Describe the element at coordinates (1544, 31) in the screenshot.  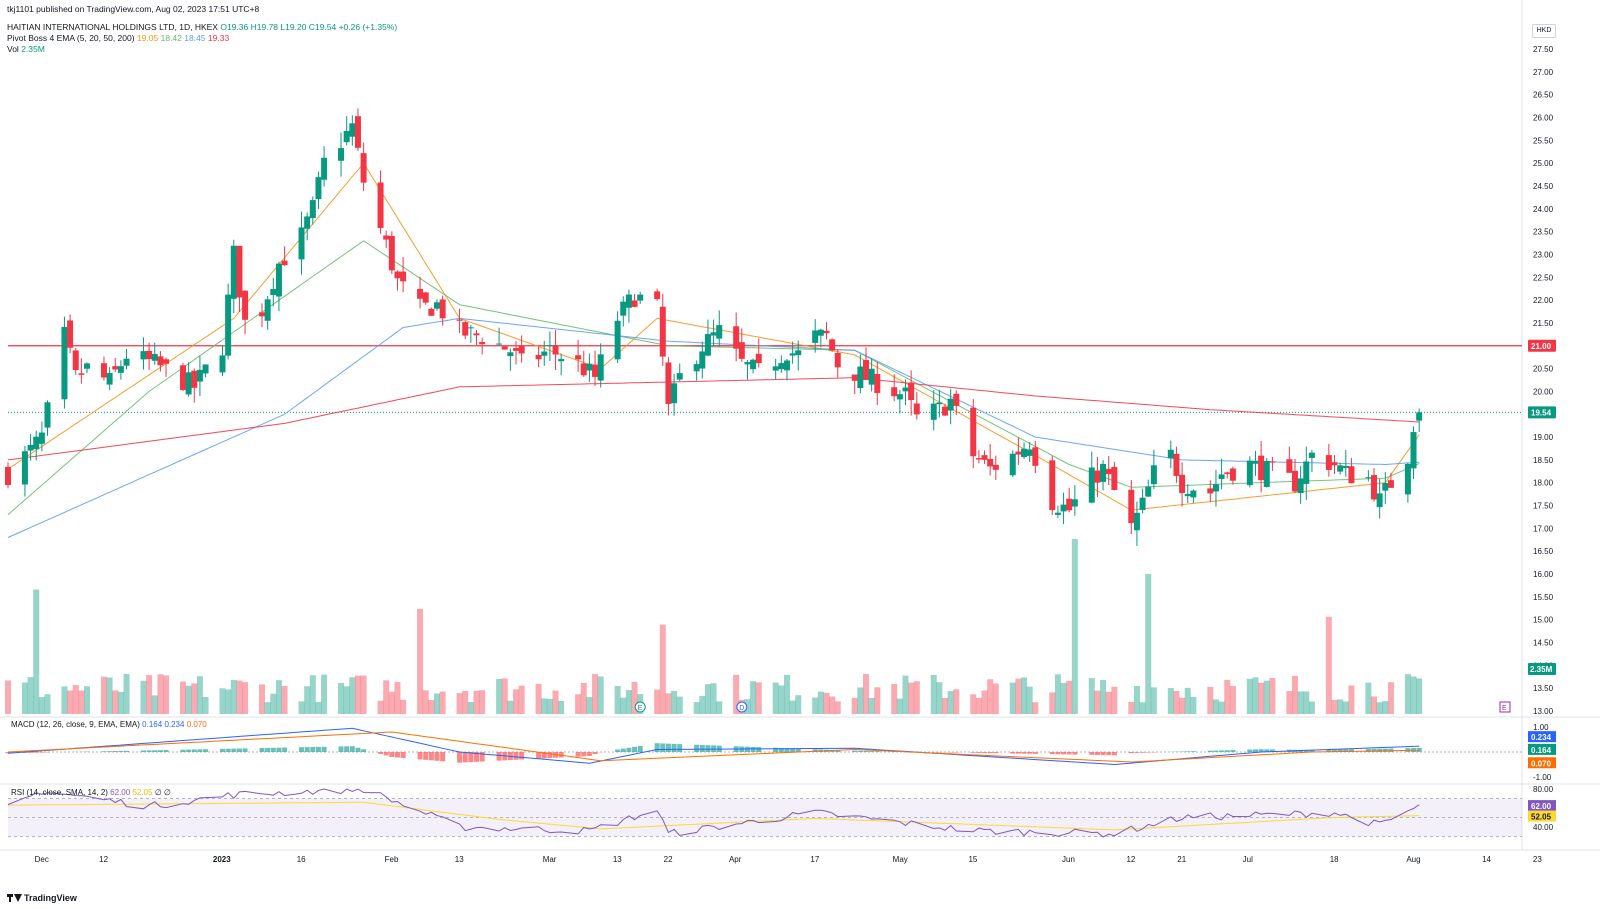
I see `currency-badge: HKD` at that location.